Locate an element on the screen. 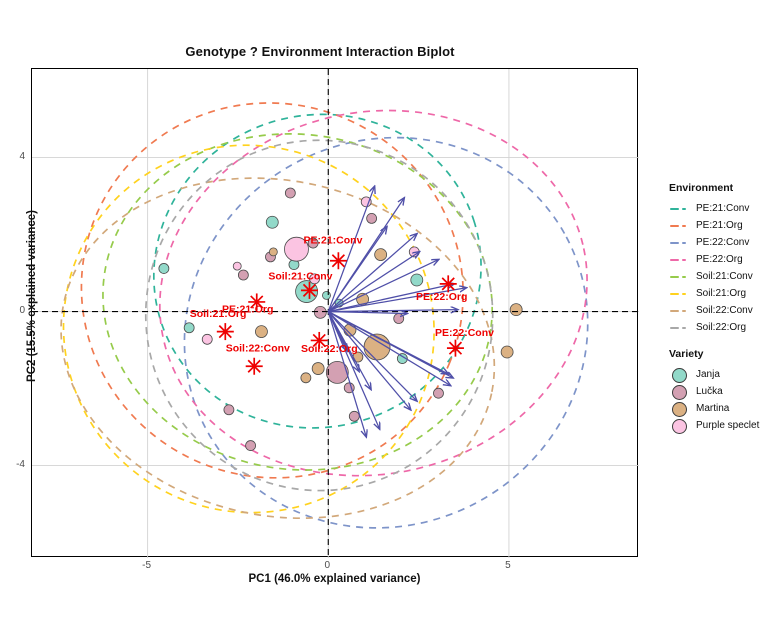 This screenshot has width=768, height=640. legend-label: Purple speclet is located at coordinates (728, 425).